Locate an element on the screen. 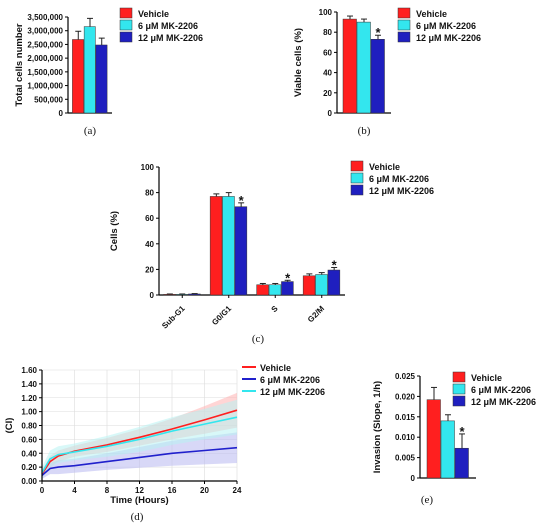 The width and height of the screenshot is (550, 527). x-tick-label: 0 is located at coordinates (42, 490).